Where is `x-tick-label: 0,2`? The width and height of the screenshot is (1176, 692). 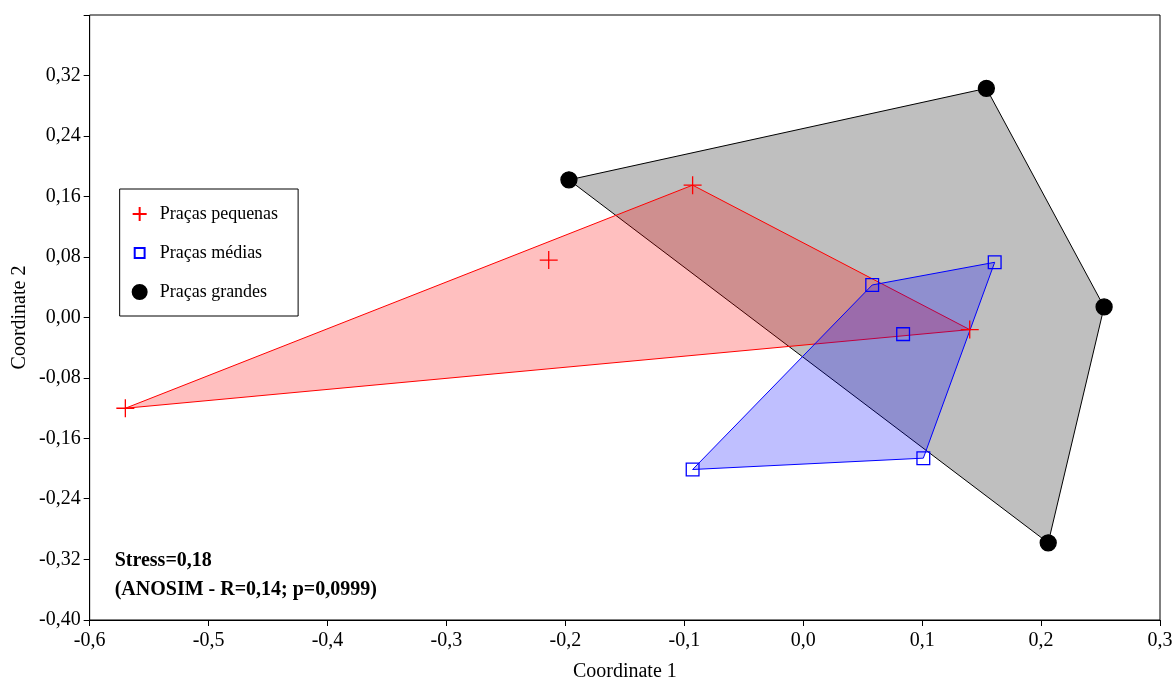
x-tick-label: 0,2 is located at coordinates (1041, 639).